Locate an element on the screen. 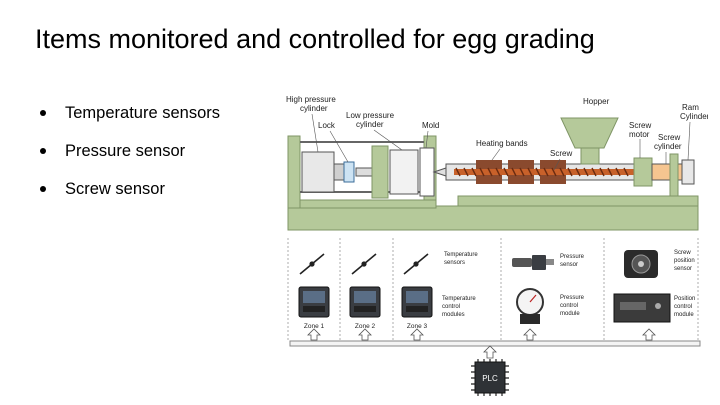 The image size is (720, 405). high-pressure-cylinder is located at coordinates (318, 172).